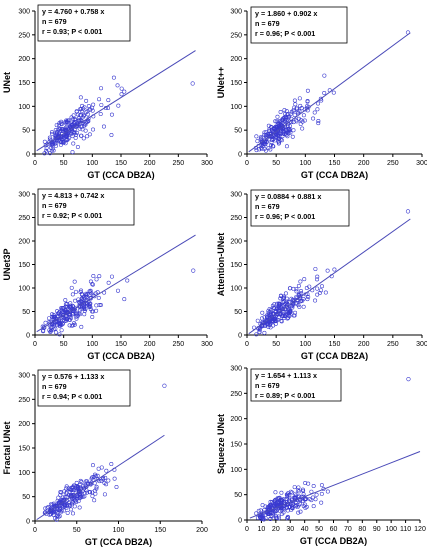 The height and width of the screenshot is (550, 427). Describe the element at coordinates (221, 265) in the screenshot. I see `y-axis-title: Attention-UNet` at that location.